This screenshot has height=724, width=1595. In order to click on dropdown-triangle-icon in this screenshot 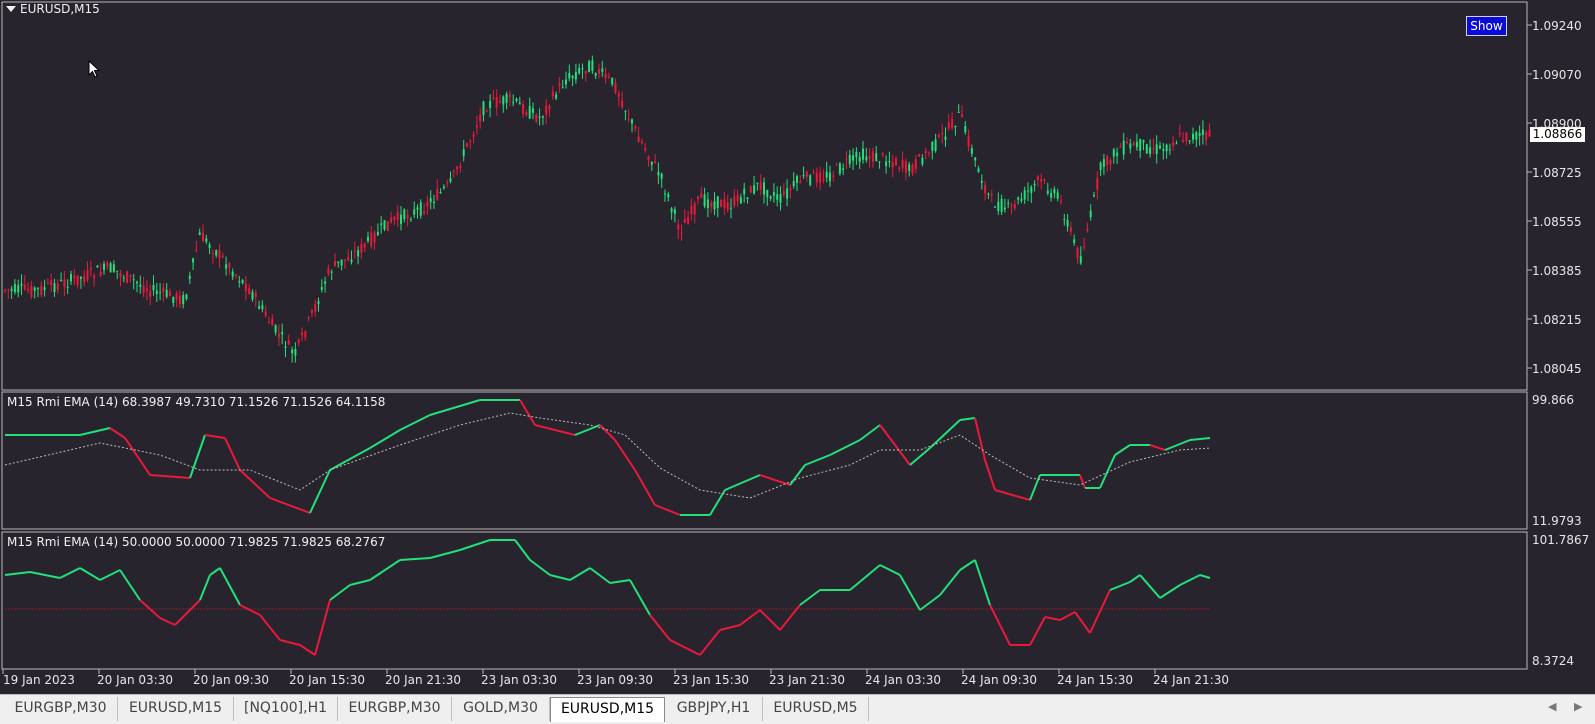, I will do `click(11, 9)`.